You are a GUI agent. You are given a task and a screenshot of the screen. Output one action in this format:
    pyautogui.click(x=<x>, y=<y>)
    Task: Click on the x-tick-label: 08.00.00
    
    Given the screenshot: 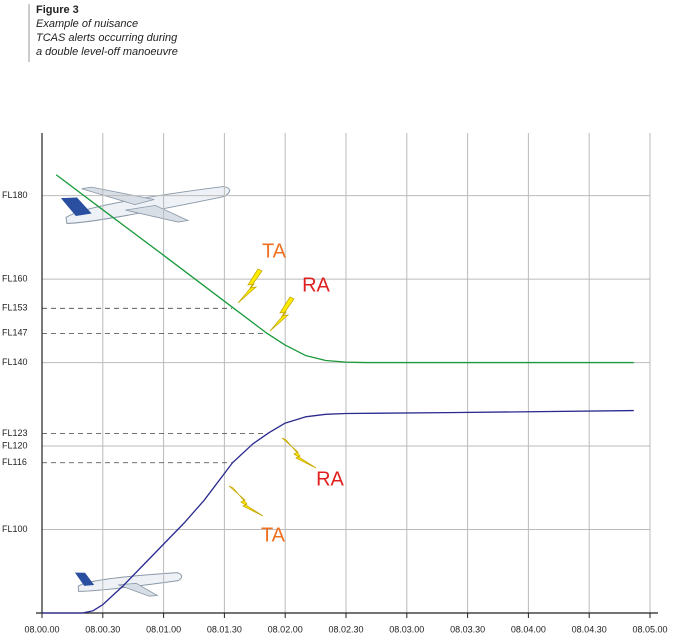 What is the action you would take?
    pyautogui.click(x=41, y=629)
    